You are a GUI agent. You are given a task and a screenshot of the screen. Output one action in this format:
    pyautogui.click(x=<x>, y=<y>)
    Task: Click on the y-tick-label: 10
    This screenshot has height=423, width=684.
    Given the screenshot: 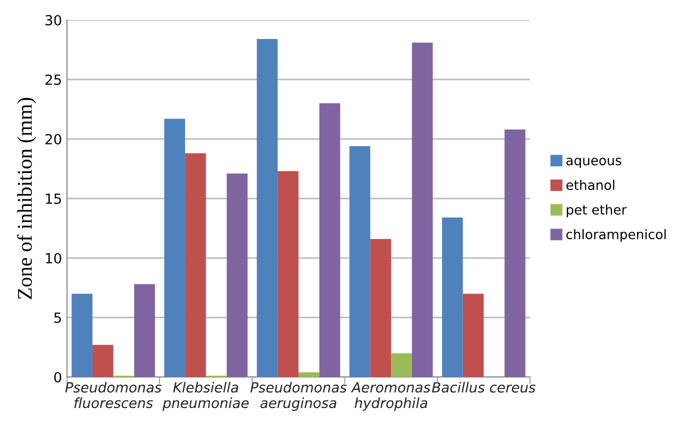 What is the action you would take?
    pyautogui.click(x=54, y=258)
    